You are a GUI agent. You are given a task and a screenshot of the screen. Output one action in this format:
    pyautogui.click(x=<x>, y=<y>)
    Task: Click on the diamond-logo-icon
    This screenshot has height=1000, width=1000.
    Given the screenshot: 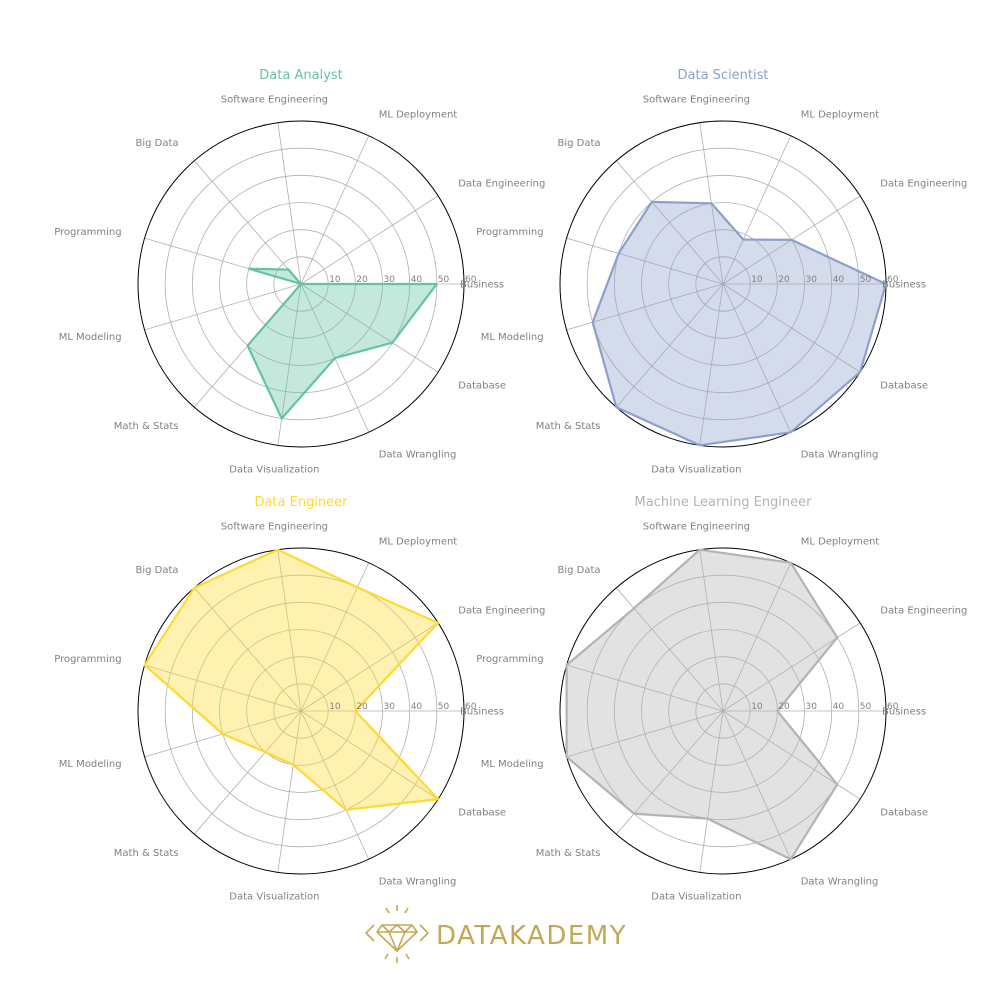 What is the action you would take?
    pyautogui.click(x=397, y=934)
    